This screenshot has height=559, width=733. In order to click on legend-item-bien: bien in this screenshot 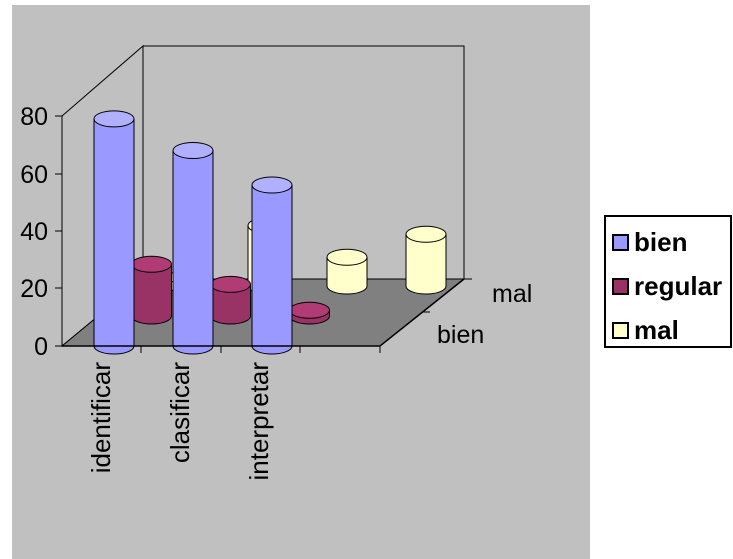, I will do `click(649, 242)`.